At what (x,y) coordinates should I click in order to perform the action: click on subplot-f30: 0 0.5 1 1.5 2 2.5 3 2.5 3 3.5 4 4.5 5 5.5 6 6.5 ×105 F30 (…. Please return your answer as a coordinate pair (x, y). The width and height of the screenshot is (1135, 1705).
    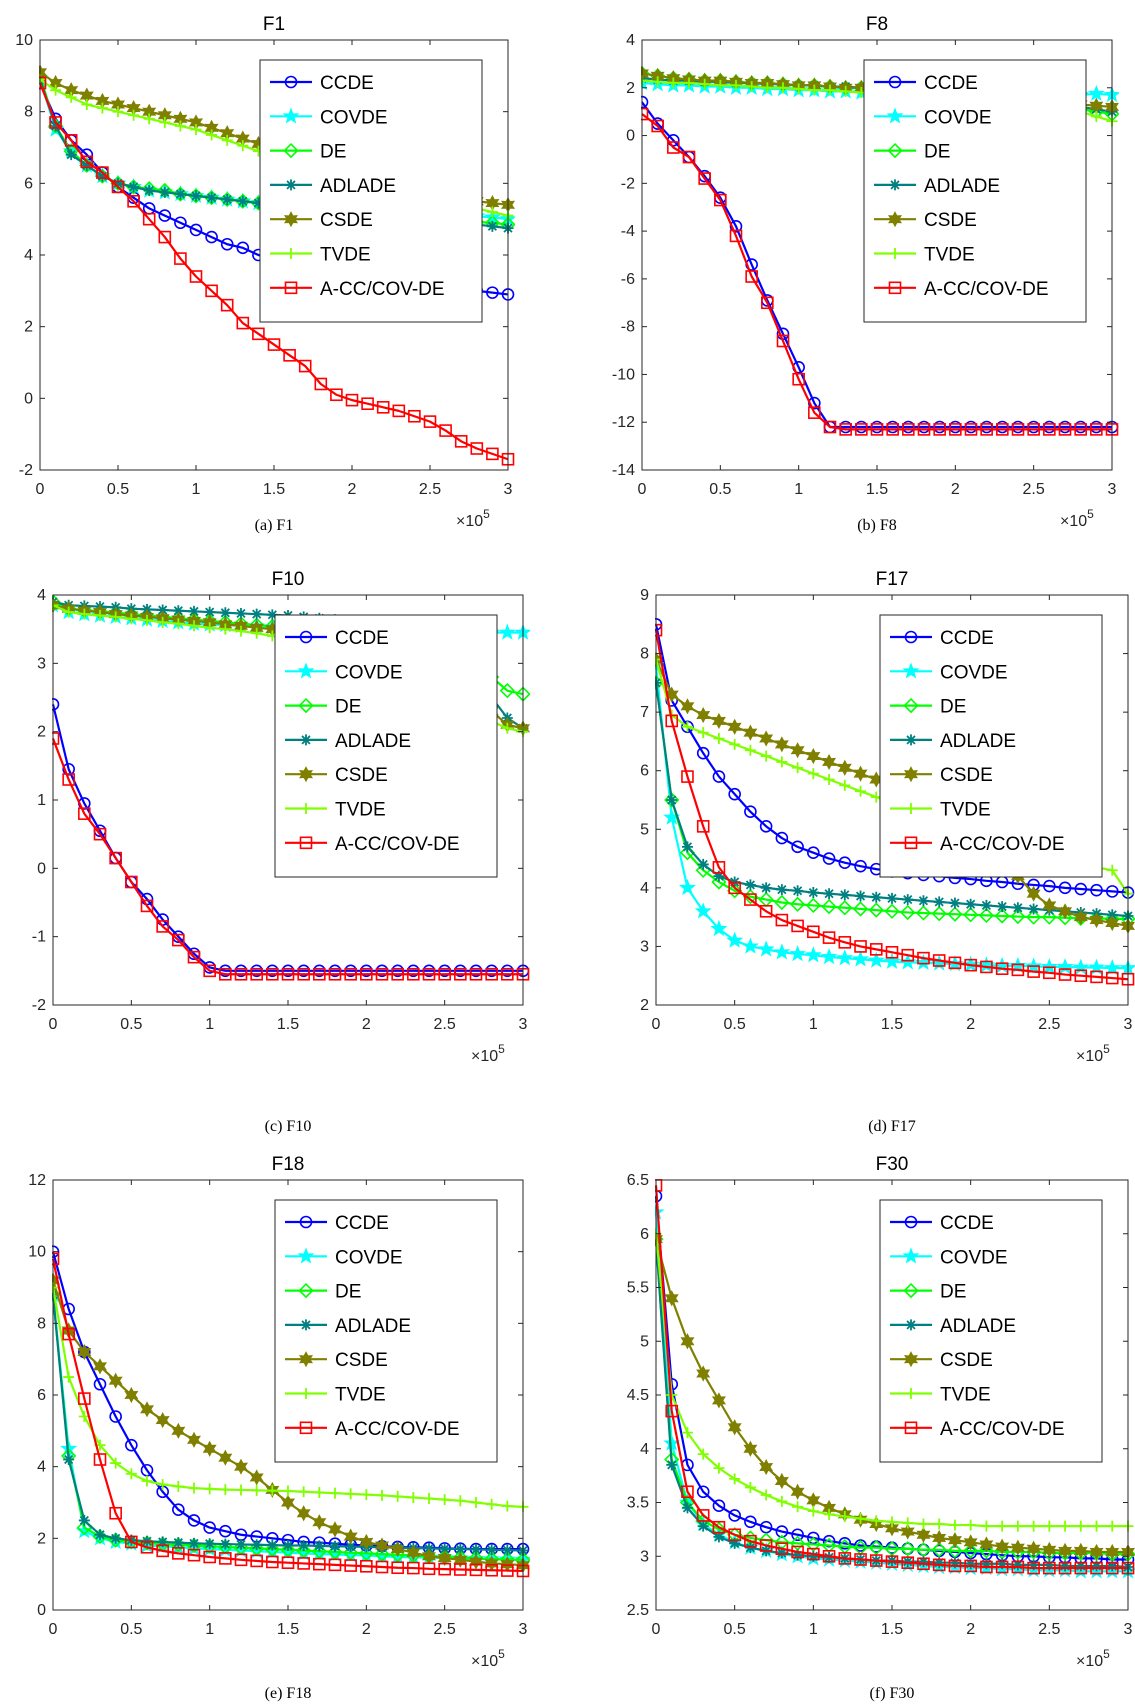
    Looking at the image, I should click on (881, 1428).